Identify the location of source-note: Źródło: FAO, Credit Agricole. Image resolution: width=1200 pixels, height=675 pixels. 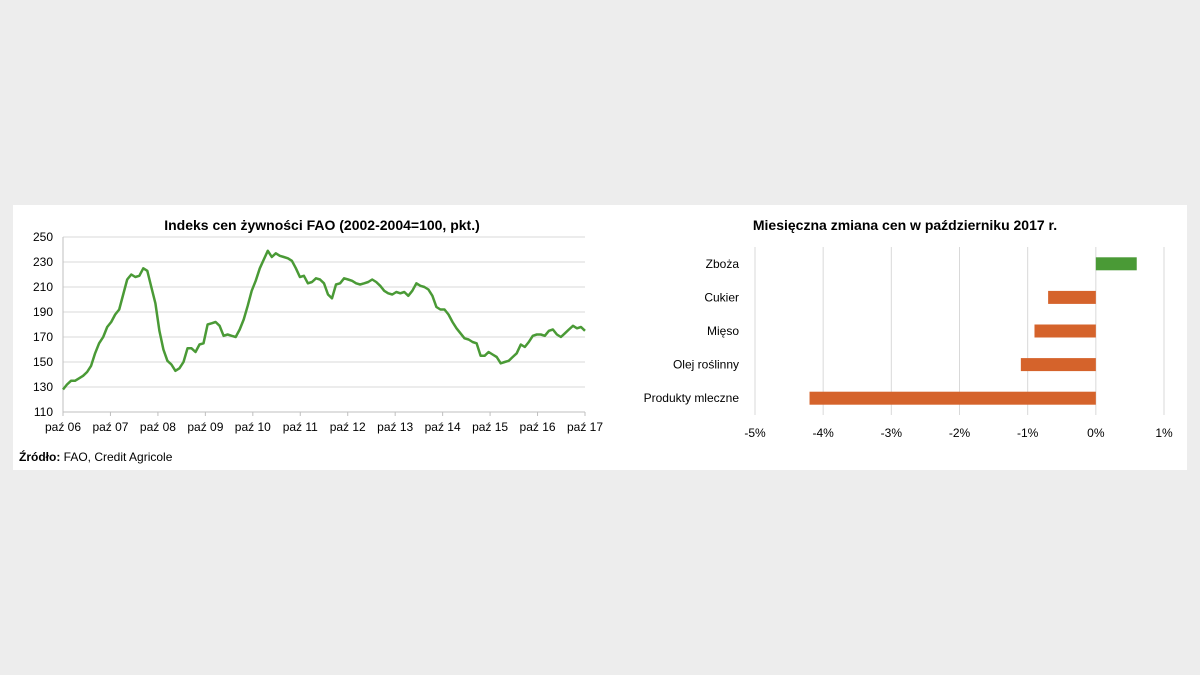
(95, 457).